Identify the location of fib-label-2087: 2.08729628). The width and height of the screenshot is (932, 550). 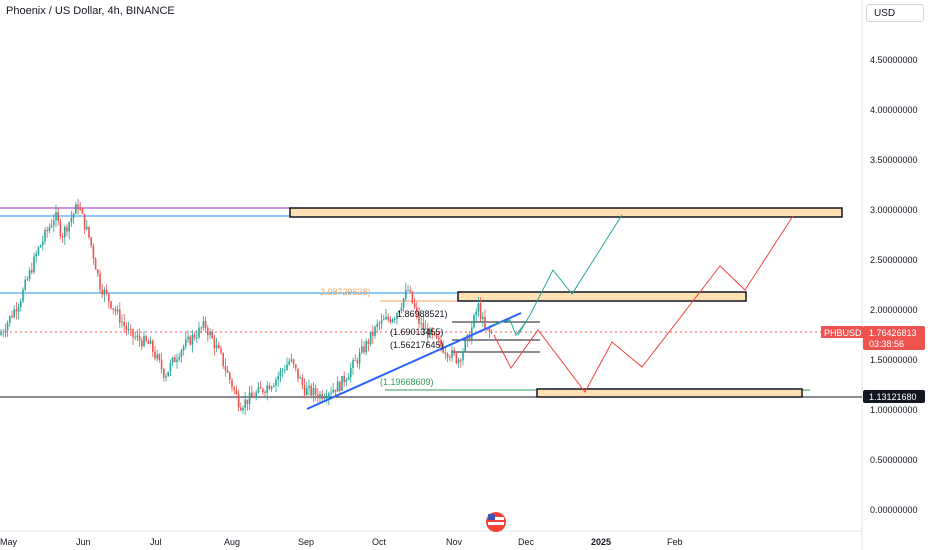
(345, 292).